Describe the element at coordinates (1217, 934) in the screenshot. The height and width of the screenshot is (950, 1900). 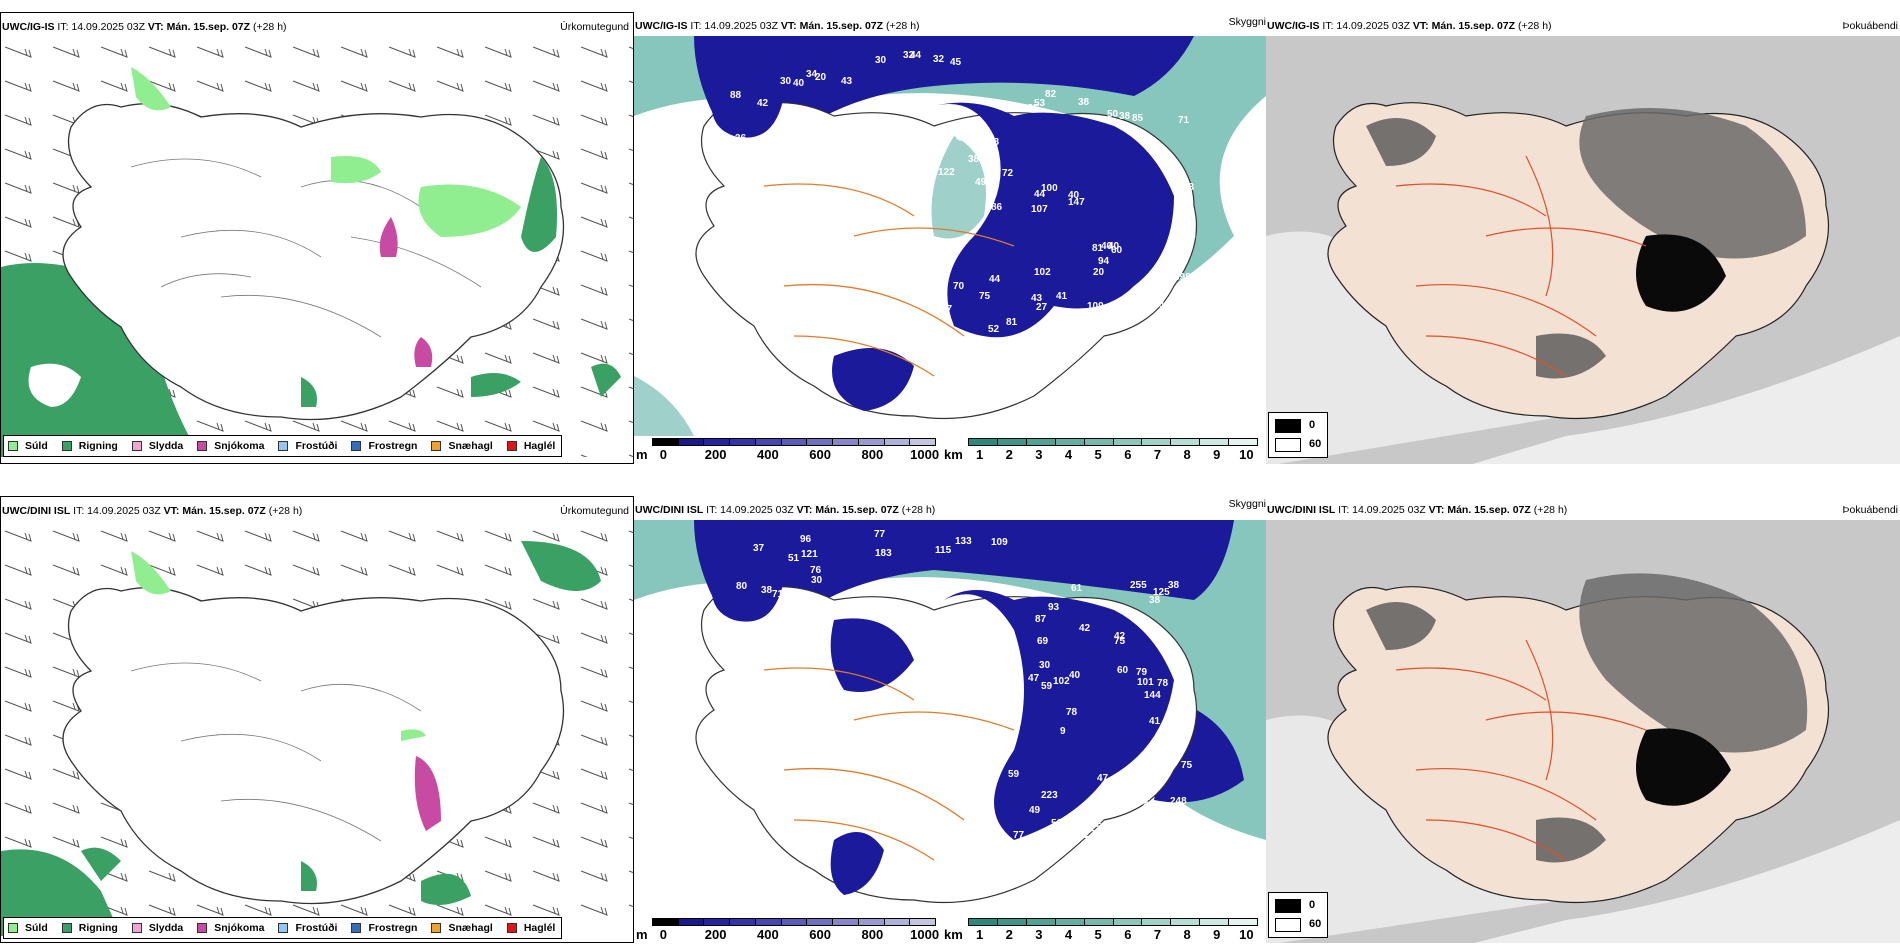
I see `colorbar-tick-label: 9` at that location.